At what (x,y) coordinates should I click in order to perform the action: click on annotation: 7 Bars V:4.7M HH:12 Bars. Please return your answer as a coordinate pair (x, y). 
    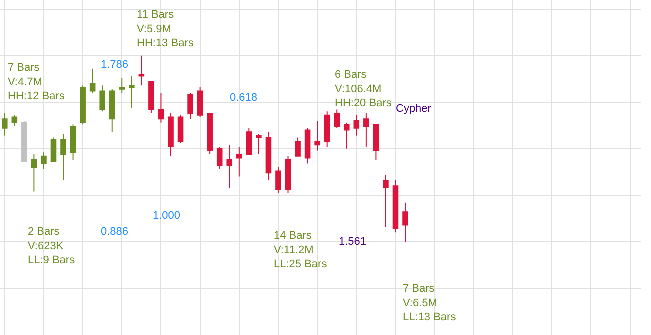
    Looking at the image, I should click on (37, 82).